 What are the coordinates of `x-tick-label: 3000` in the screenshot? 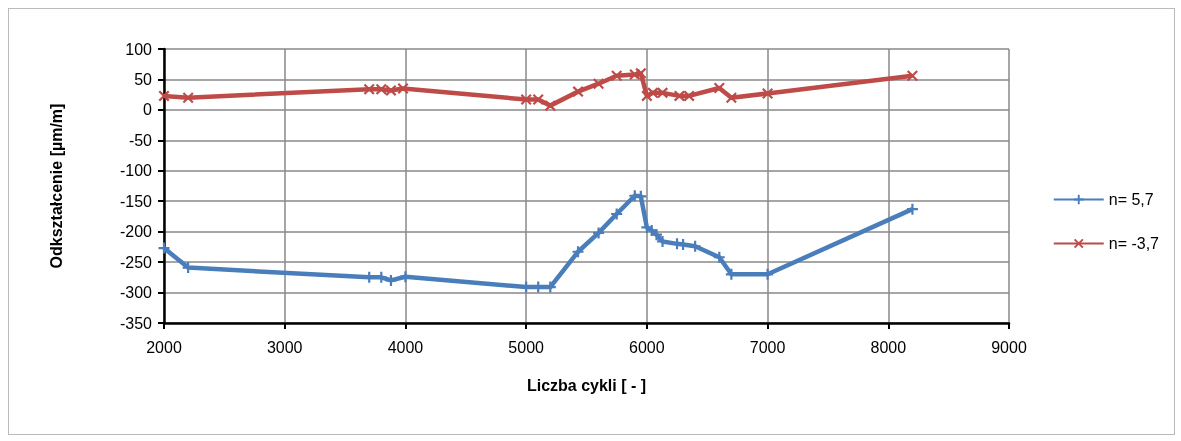 It's located at (284, 347).